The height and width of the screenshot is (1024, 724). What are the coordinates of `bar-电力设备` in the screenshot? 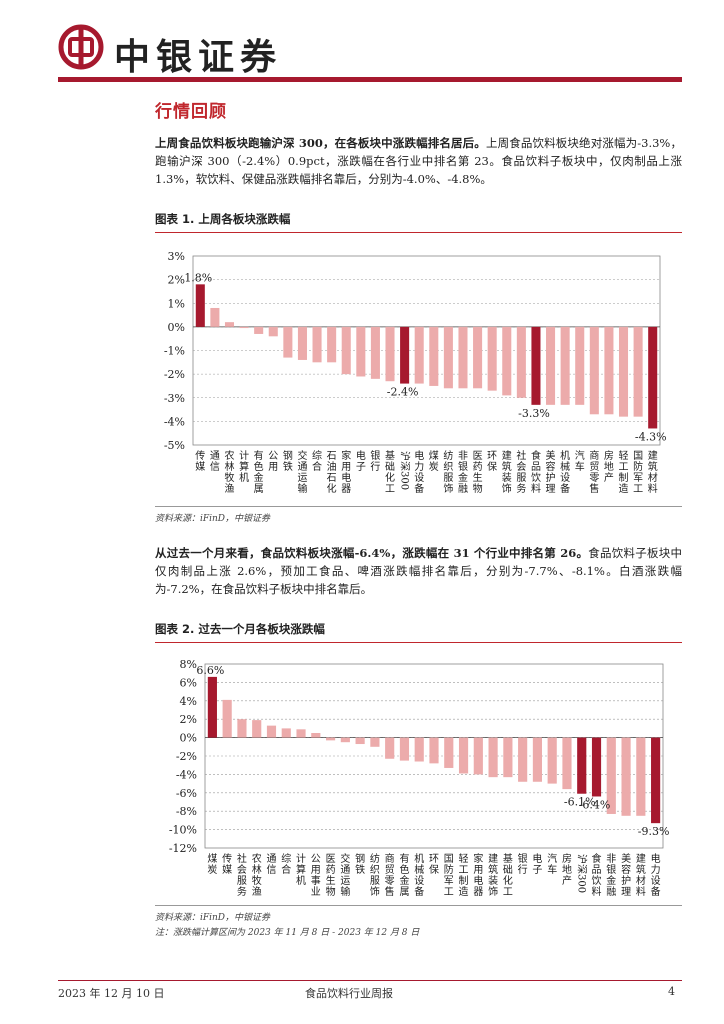 It's located at (656, 780).